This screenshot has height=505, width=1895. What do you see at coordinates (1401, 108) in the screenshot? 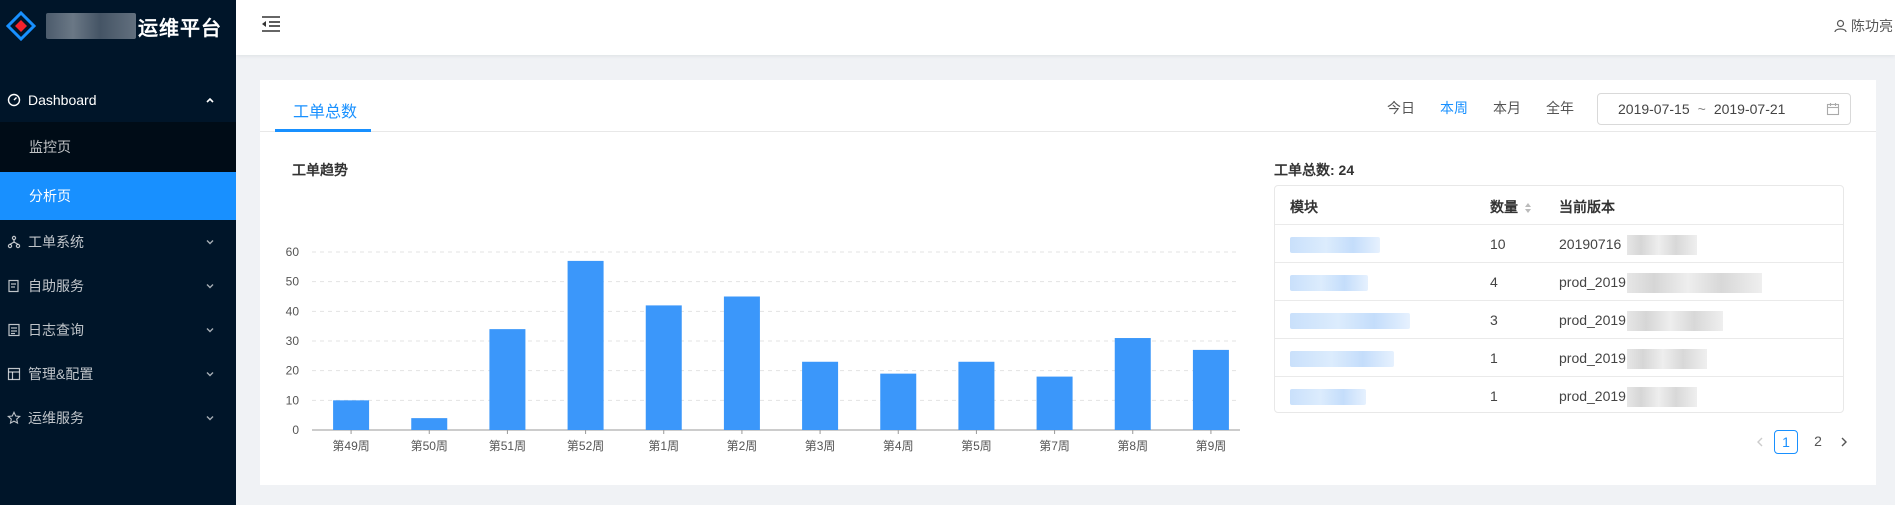
I see `range-today: 今日` at bounding box center [1401, 108].